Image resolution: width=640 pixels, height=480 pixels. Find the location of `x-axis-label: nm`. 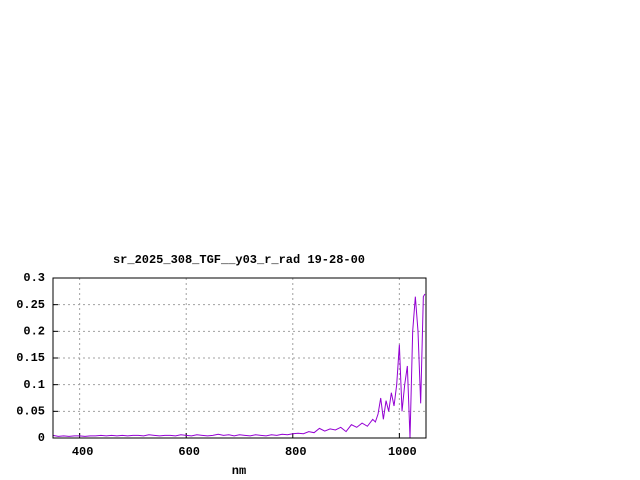

x-axis-label: nm is located at coordinates (239, 471).